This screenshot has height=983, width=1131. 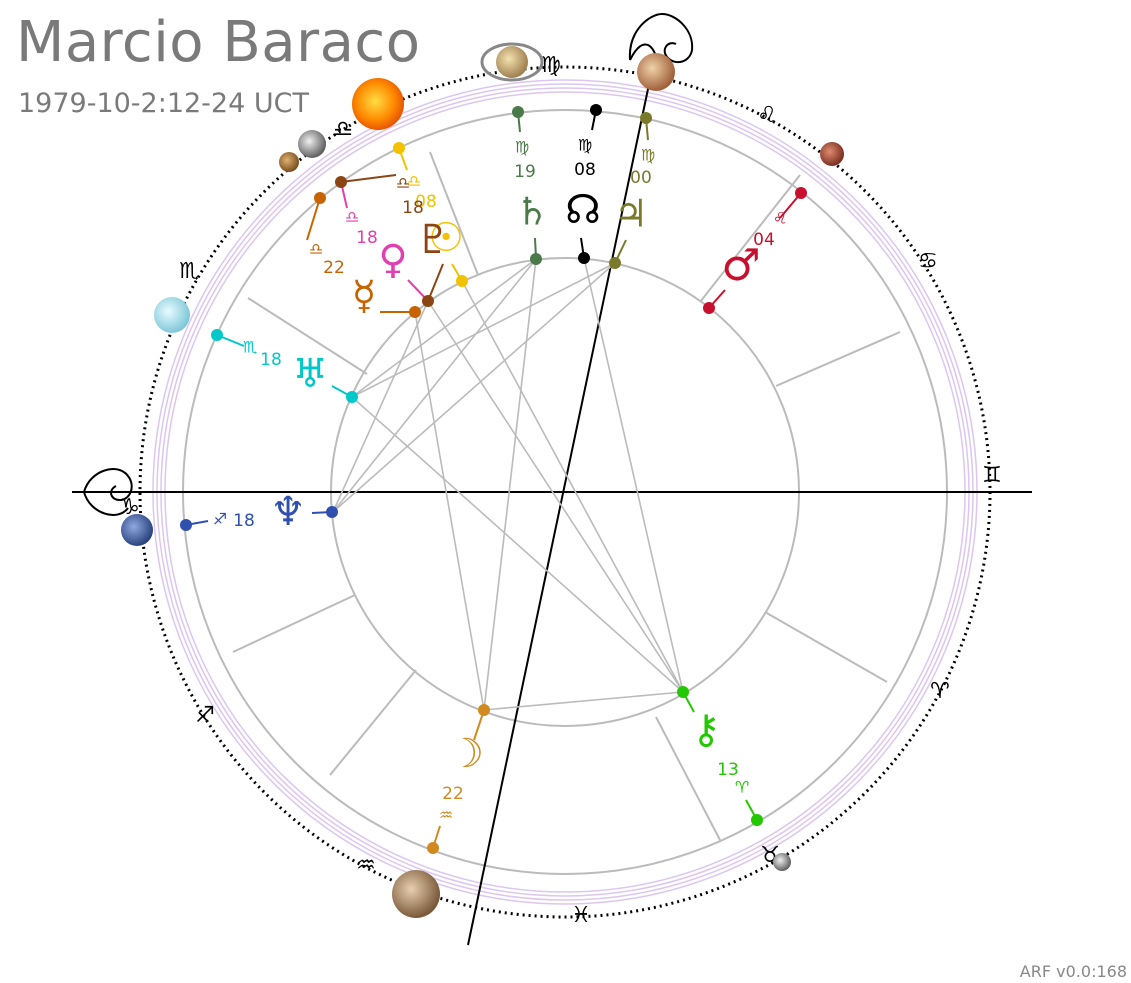 I want to click on jupiter-degree-label: 00, so click(x=641, y=178).